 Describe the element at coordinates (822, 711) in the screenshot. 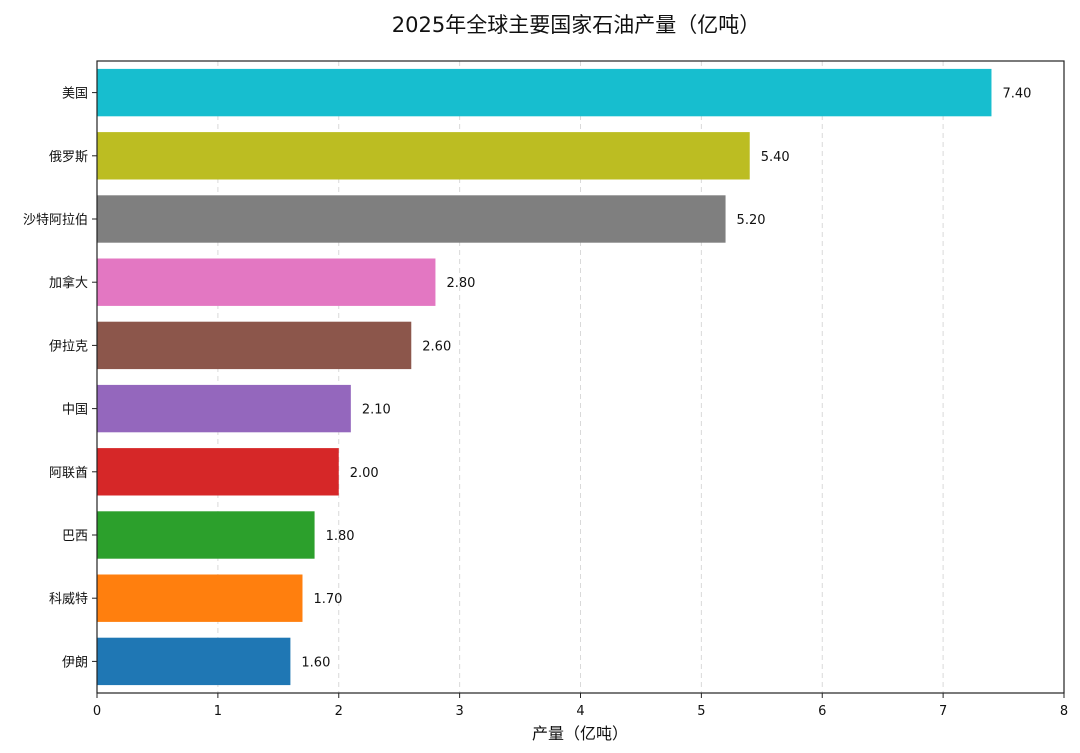

I see `x-tick-label: 6` at that location.